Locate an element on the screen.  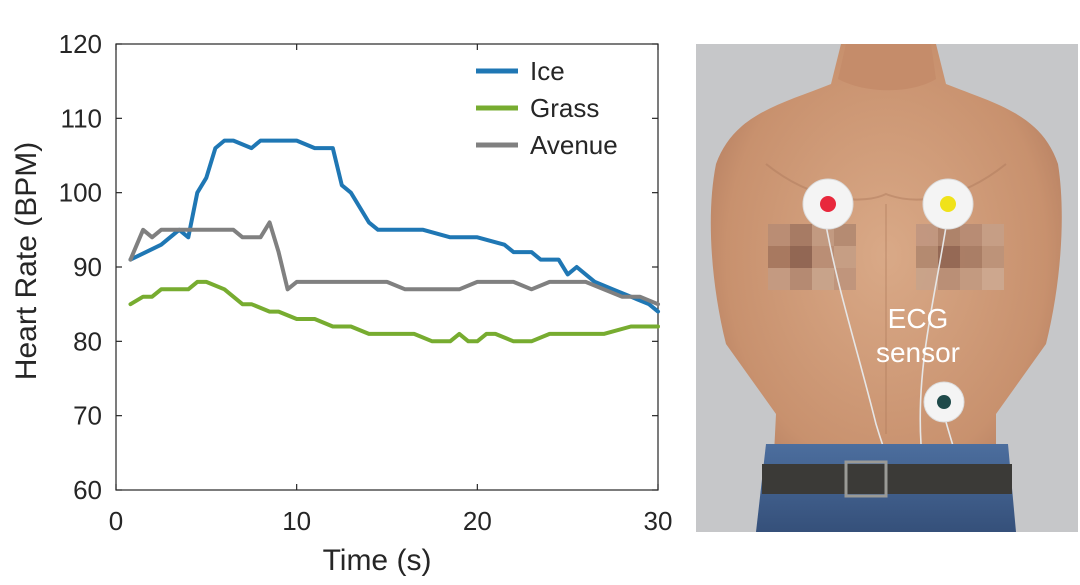
x-tick-label: 30 is located at coordinates (658, 521).